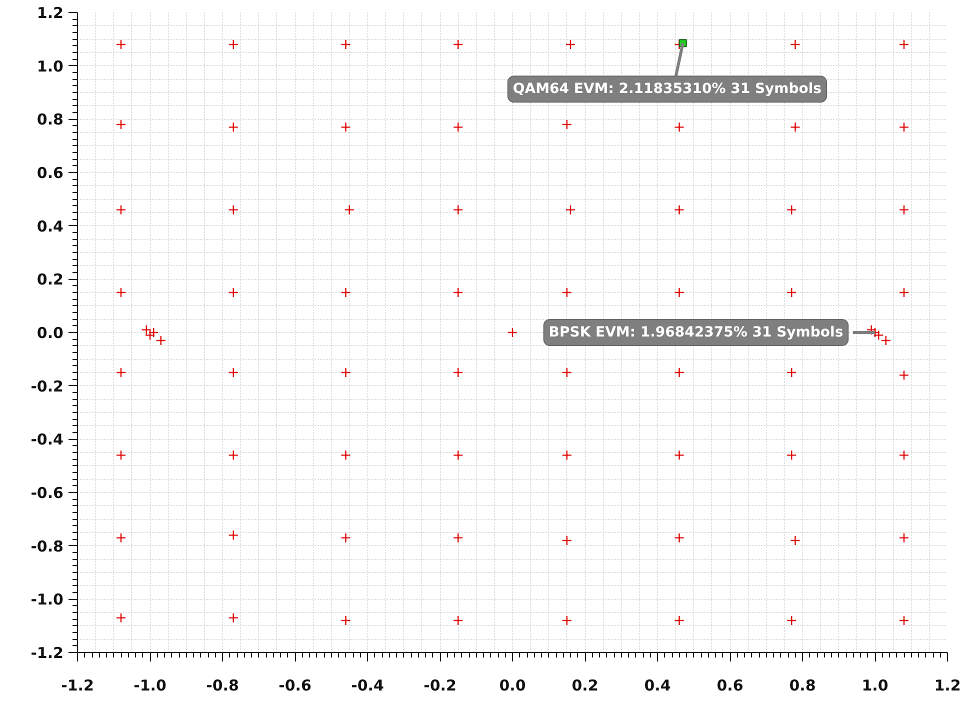 This screenshot has width=968, height=721. I want to click on y-tick-label: 0.6, so click(50, 173).